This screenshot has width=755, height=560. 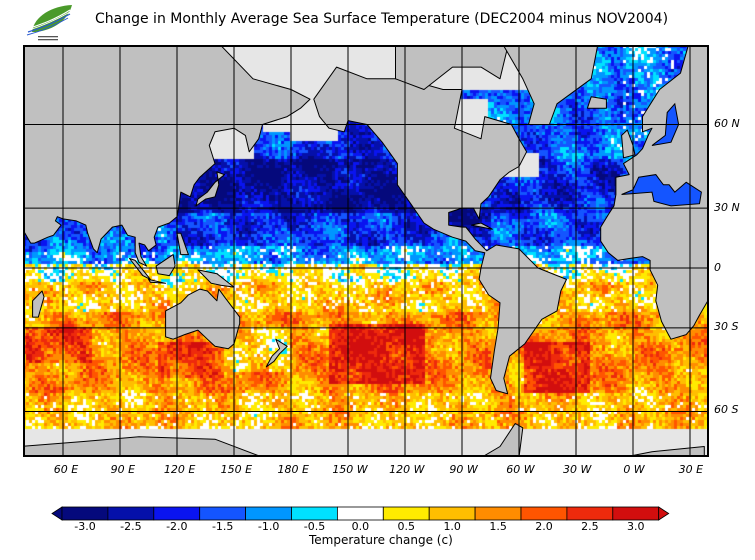 I want to click on land-arctic-islands, so click(x=452, y=67).